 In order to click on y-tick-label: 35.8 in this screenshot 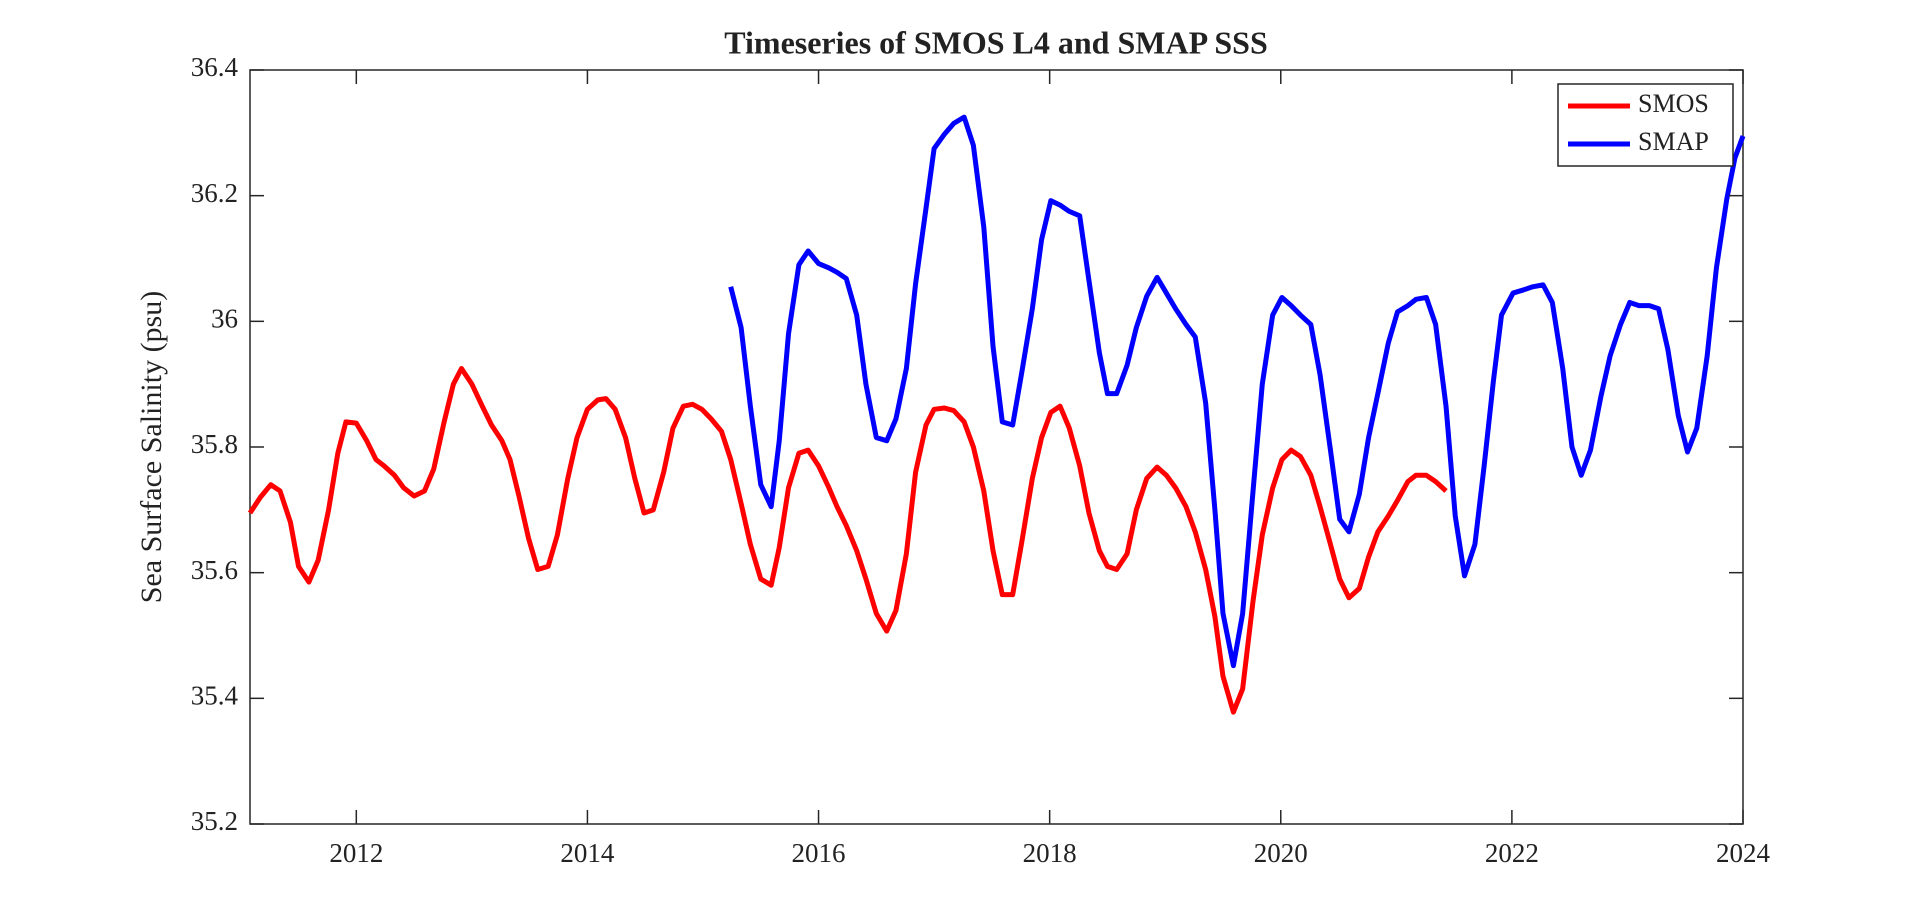, I will do `click(214, 444)`.